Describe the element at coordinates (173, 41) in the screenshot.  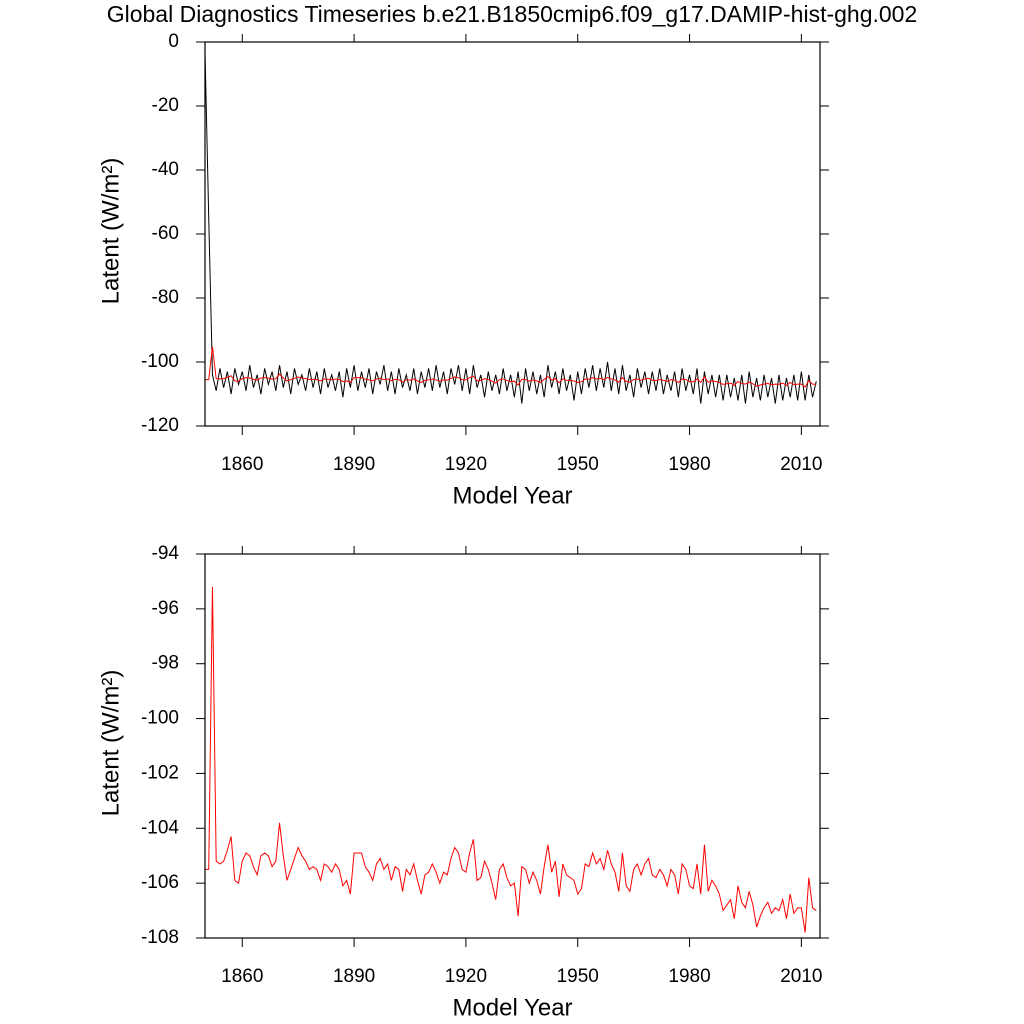
I see `y-tick-label: 0` at that location.